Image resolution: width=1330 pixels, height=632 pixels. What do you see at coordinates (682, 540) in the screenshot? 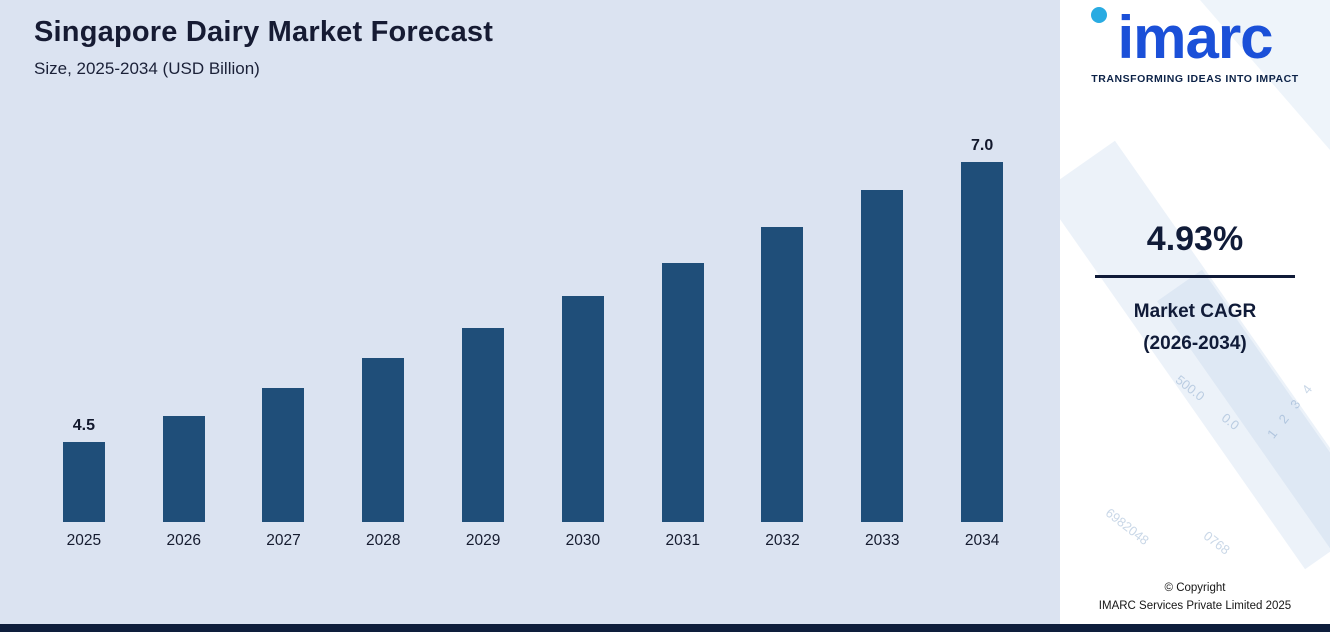
I see `x-axis-label-2031: 2031` at bounding box center [682, 540].